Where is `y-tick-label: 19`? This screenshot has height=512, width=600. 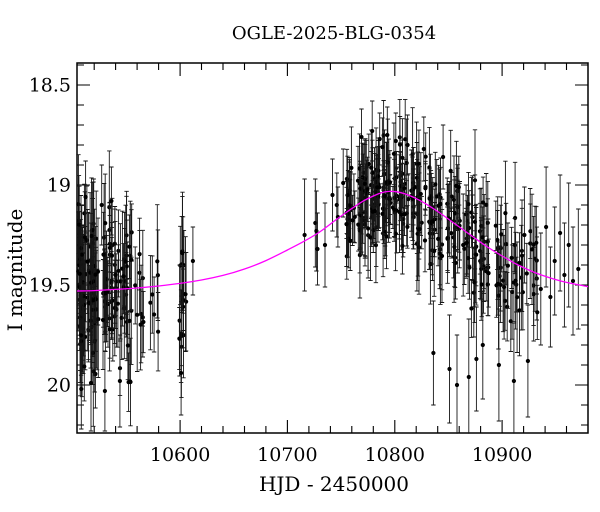
y-tick-label: 19 is located at coordinates (59, 186).